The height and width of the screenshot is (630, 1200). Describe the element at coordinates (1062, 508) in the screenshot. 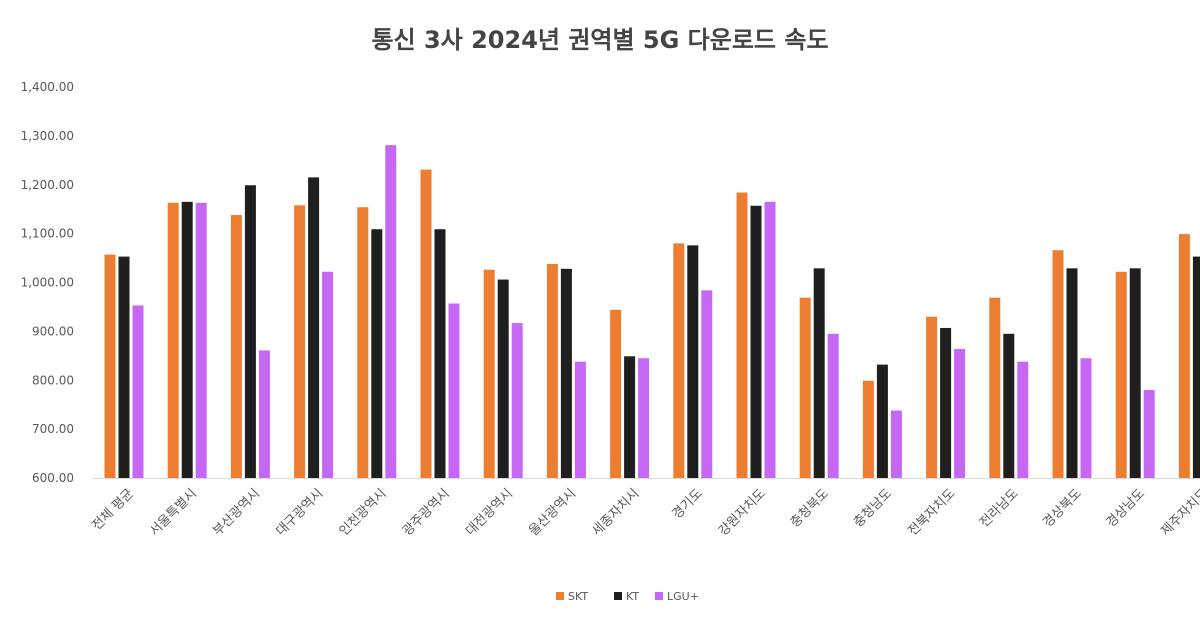

I see `x-tick-label: 경상북도` at that location.